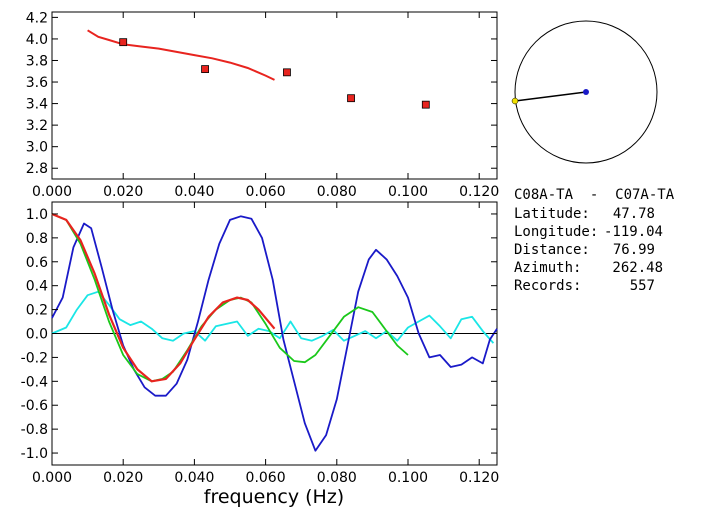  I want to click on top-y-tick-label: 4.0, so click(37, 40).